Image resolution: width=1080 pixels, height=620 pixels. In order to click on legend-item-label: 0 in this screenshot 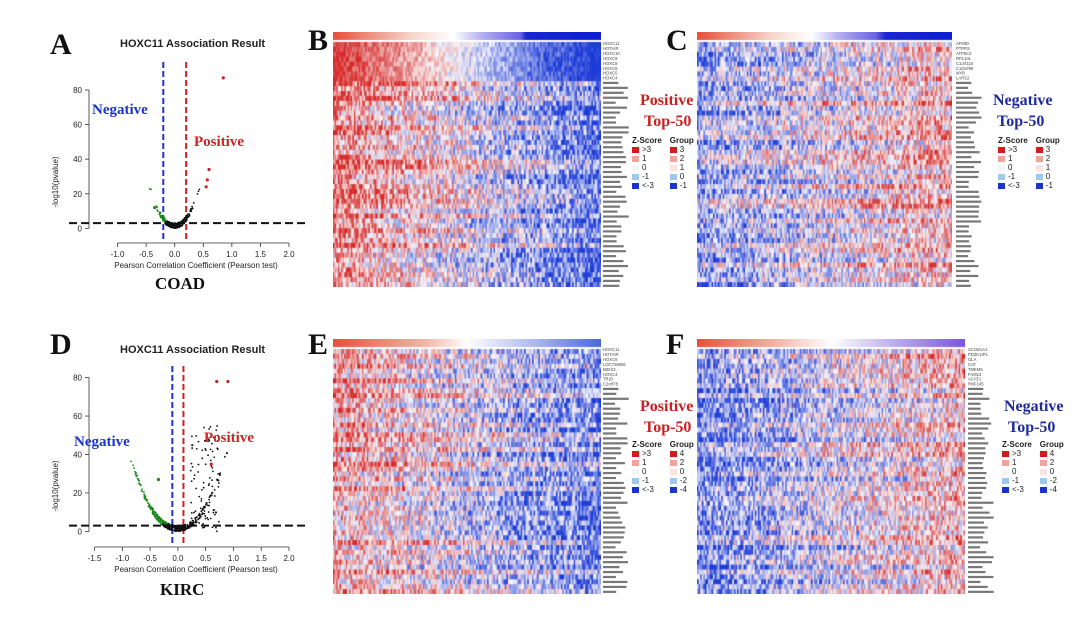, I will do `click(1014, 471)`.